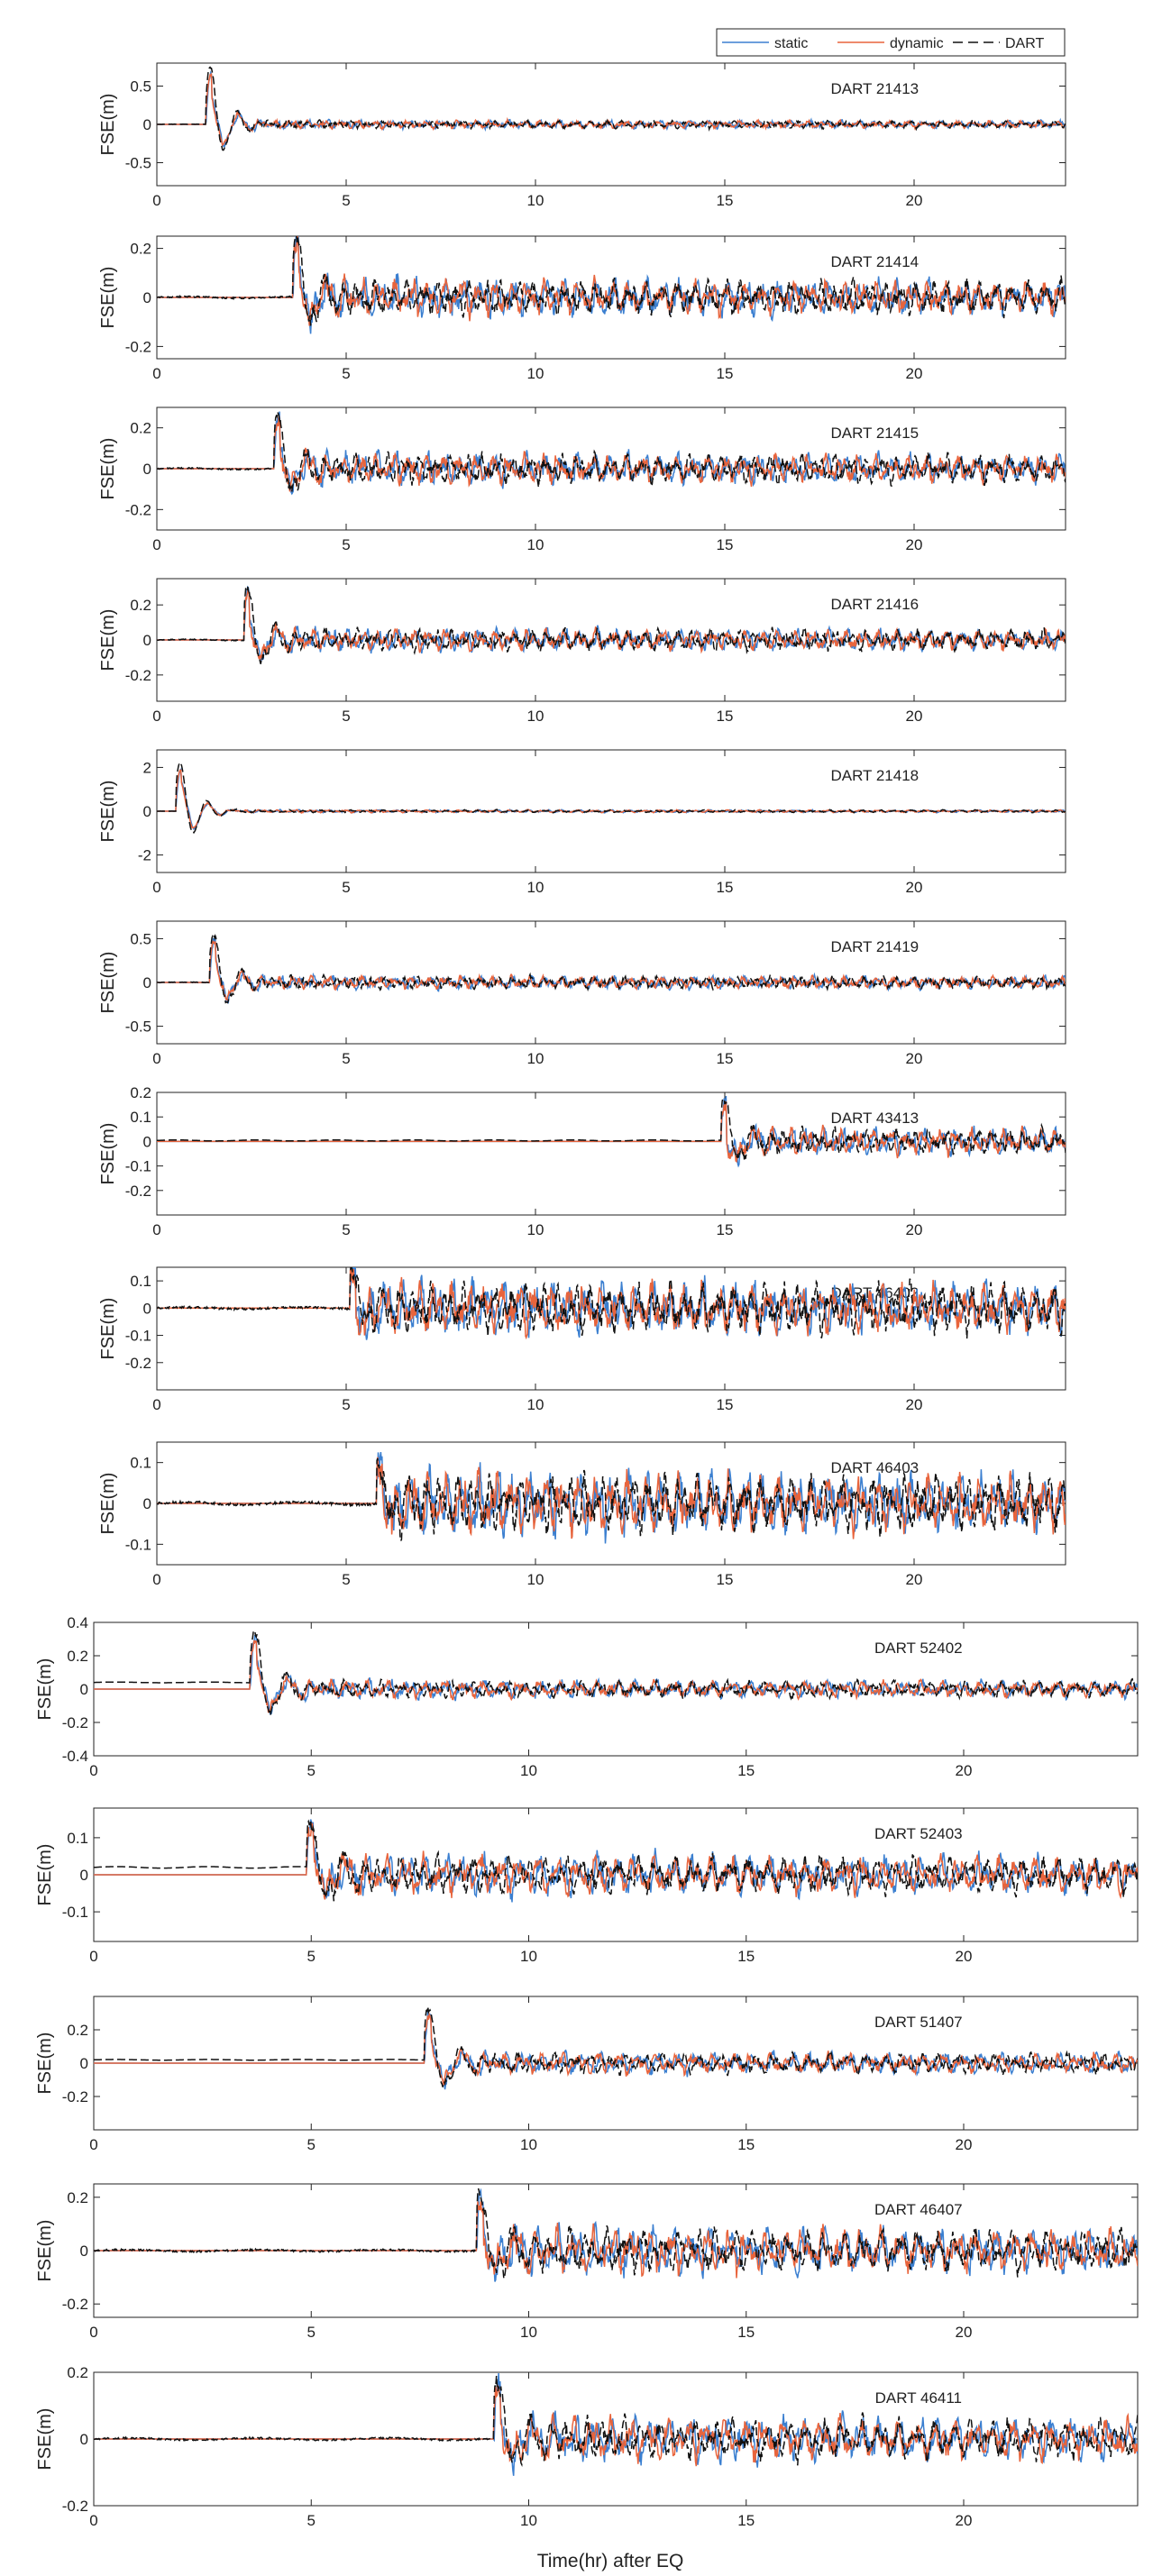 This screenshot has width=1162, height=2576. Describe the element at coordinates (875, 946) in the screenshot. I see `station-label: DART 21419` at that location.